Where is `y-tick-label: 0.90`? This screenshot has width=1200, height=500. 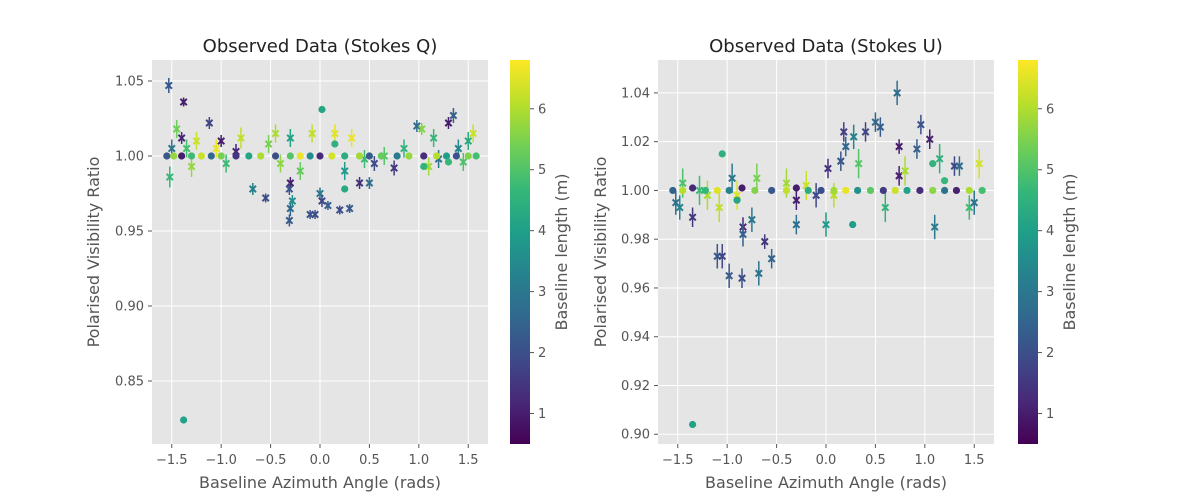 y-tick-label: 0.90 is located at coordinates (129, 307).